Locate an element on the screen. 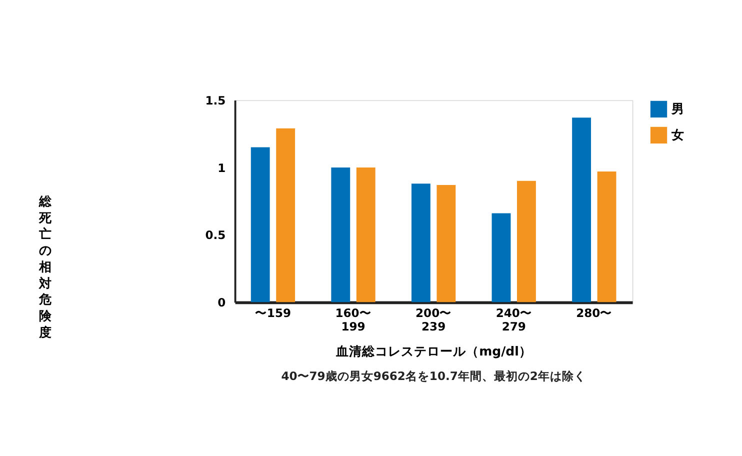  text: 総死亡の相対危険度 is located at coordinates (45, 266).